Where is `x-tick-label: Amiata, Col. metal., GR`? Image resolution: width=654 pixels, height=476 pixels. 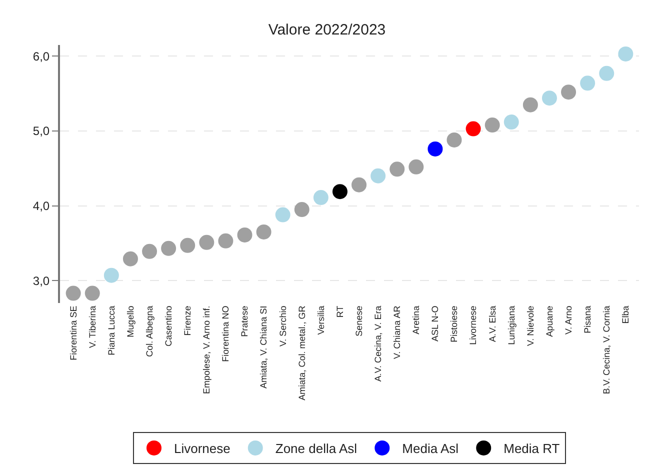
x-tick-label: Amiata, Col. metal., GR is located at coordinates (301, 352).